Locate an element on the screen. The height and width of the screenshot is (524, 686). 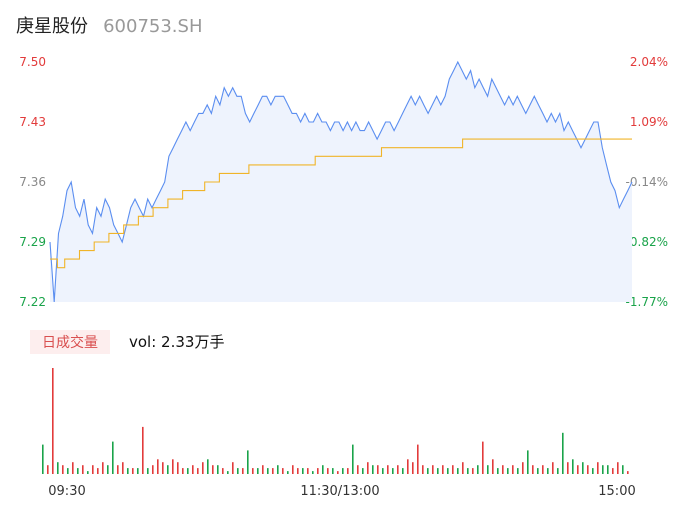
percent-tick-label: 2.04% is located at coordinates (649, 62).